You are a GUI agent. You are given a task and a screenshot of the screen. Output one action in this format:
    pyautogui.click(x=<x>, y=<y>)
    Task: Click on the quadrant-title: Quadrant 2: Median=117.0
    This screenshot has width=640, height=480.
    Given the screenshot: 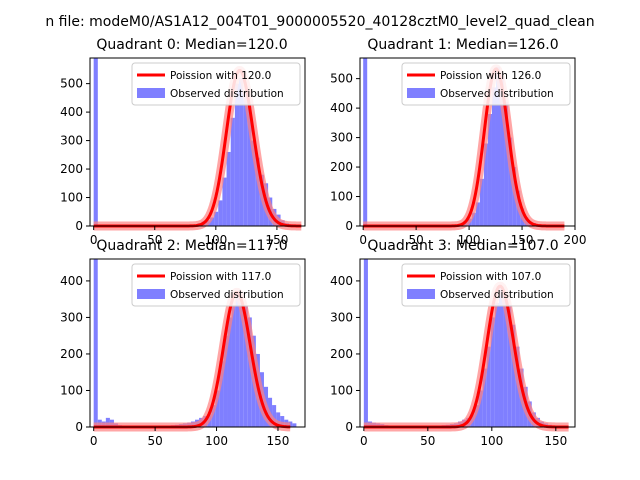 What is the action you would take?
    pyautogui.click(x=191, y=246)
    